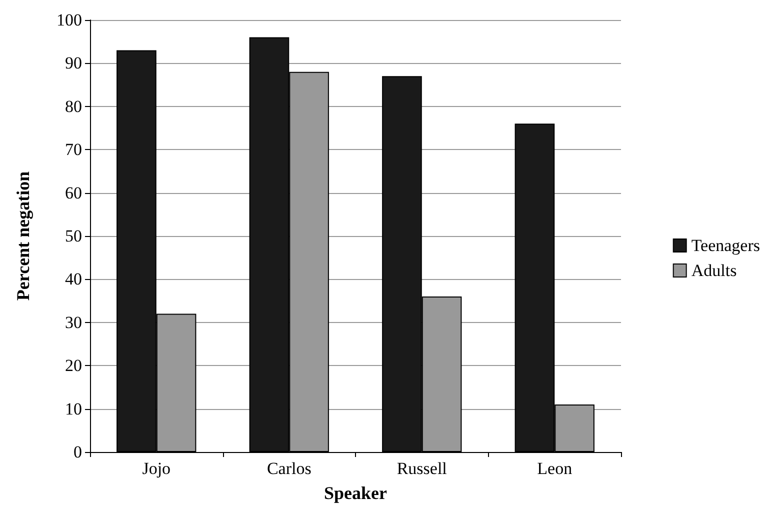 Image resolution: width=773 pixels, height=516 pixels. I want to click on x-axis-title: Speaker, so click(356, 493).